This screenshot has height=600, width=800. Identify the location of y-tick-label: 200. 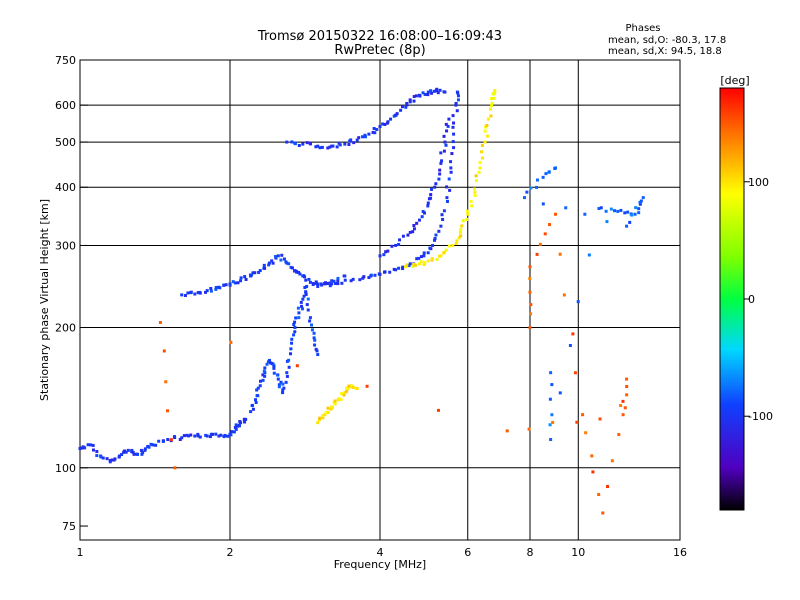
(65, 328).